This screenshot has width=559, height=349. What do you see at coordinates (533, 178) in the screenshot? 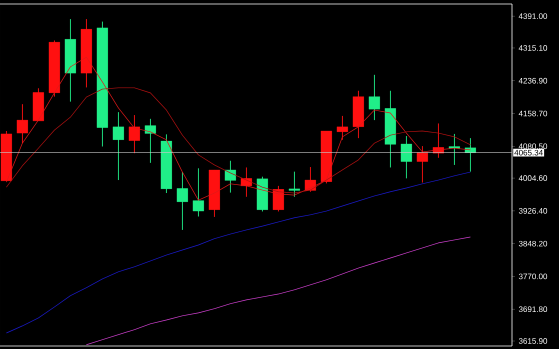
I see `y-tick-label: 4004.60` at bounding box center [533, 178].